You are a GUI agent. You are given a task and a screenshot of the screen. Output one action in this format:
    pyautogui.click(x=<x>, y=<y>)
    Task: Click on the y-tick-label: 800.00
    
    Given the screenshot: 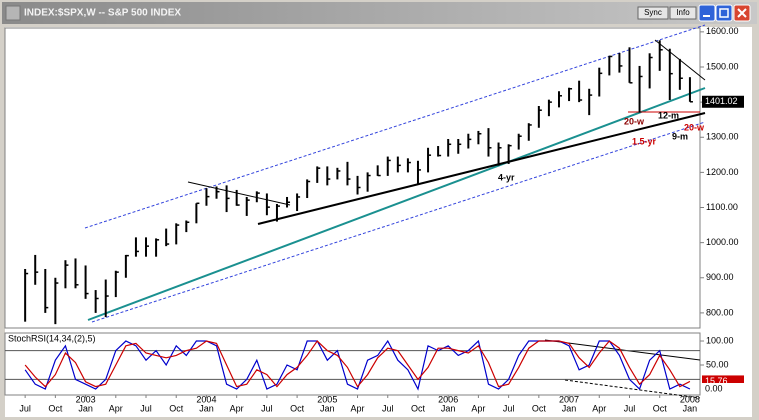 What is the action you would take?
    pyautogui.click(x=720, y=312)
    